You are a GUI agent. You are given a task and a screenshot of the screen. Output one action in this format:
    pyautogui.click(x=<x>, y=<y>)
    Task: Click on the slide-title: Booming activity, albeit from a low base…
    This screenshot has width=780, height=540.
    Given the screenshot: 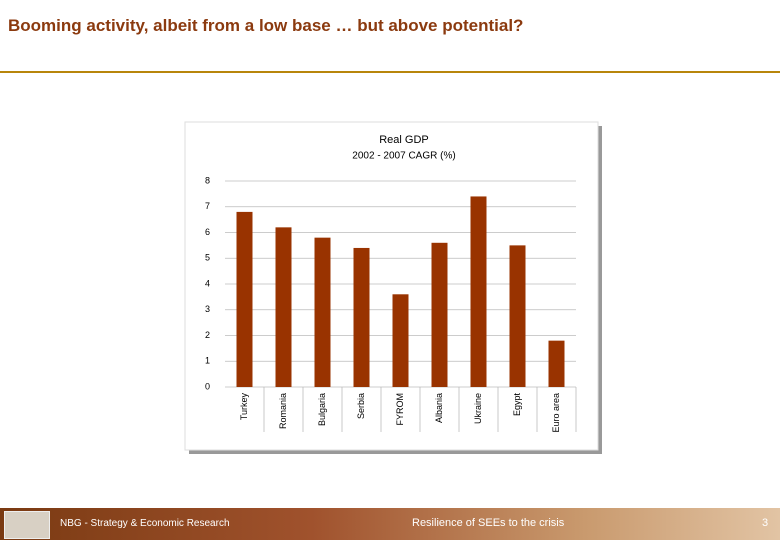 What is the action you would take?
    pyautogui.click(x=266, y=25)
    